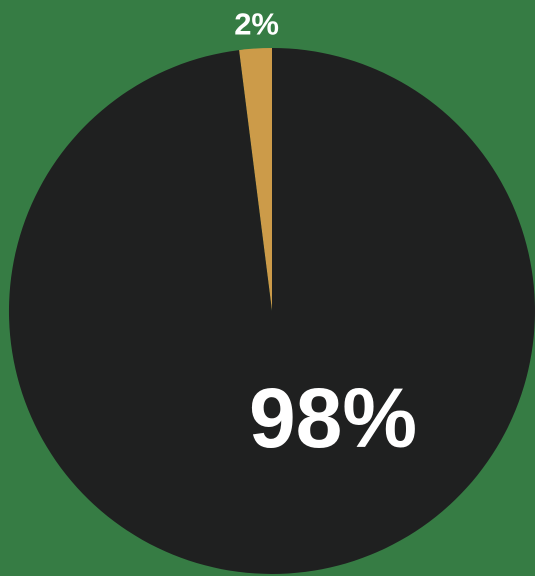  Describe the element at coordinates (255, 179) in the screenshot. I see `pie-slice-2-percent` at that location.